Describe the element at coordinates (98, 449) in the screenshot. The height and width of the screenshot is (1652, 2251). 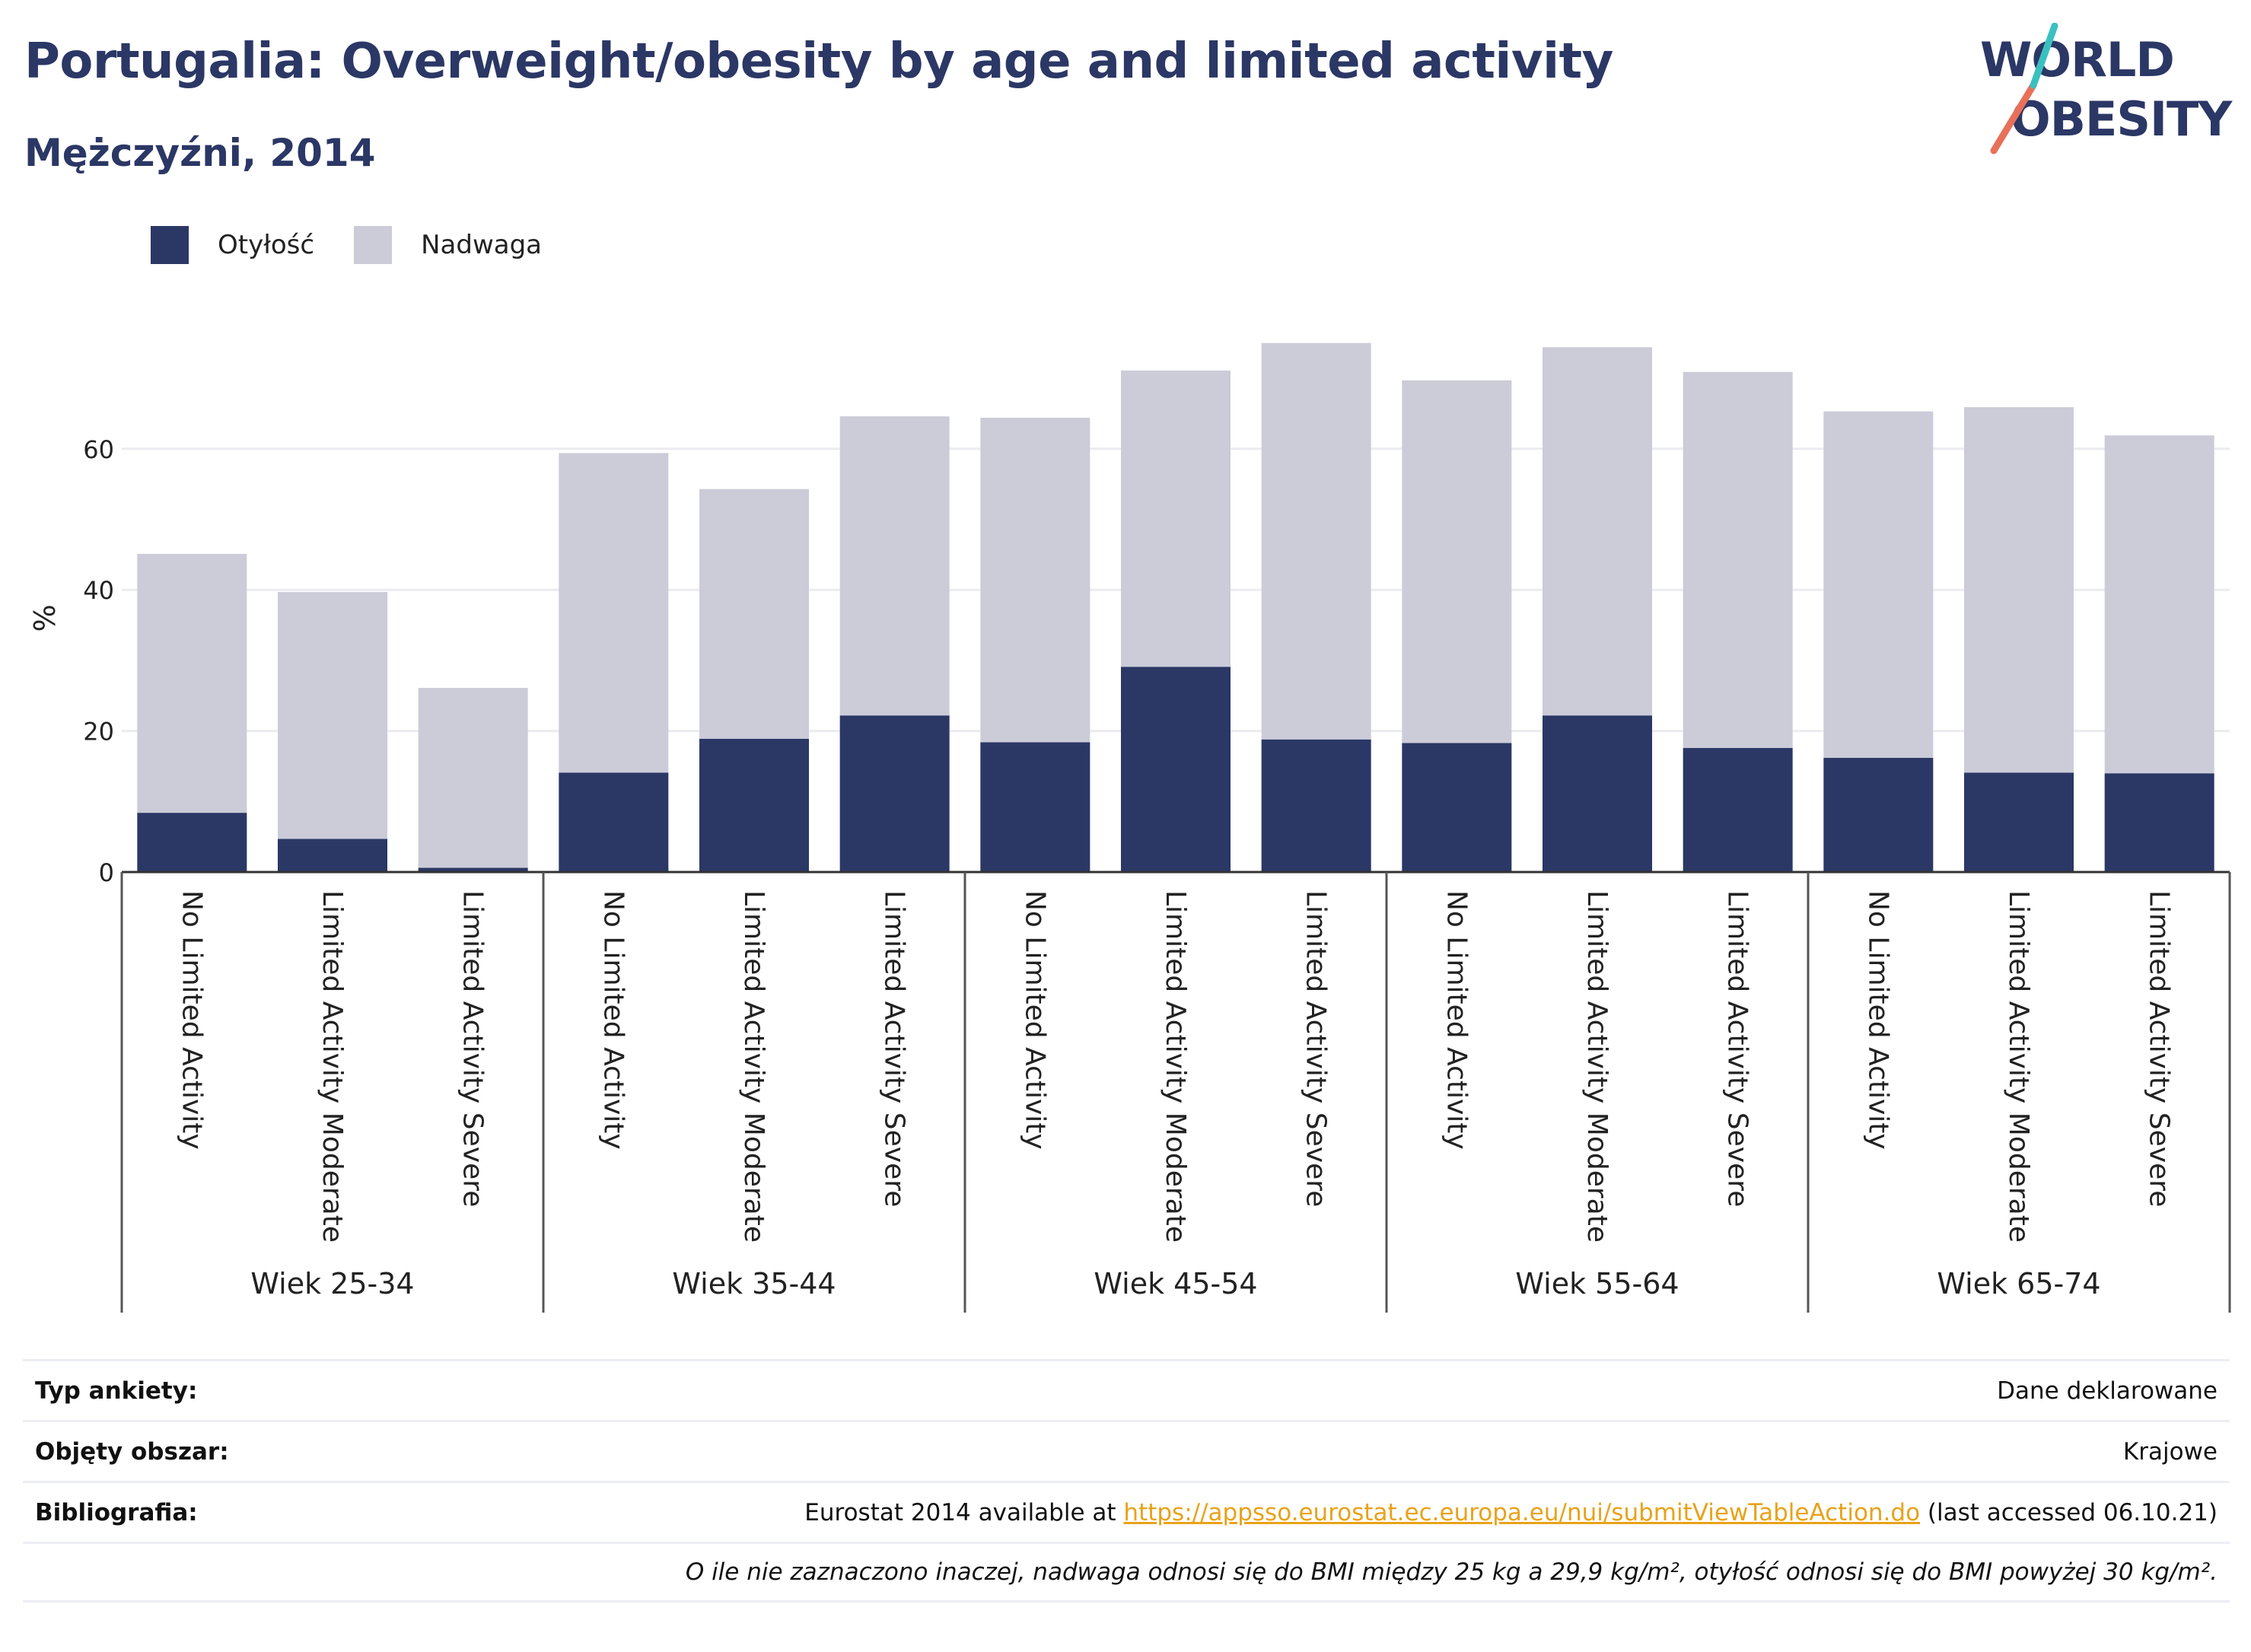
I see `y-tick-label: 60` at that location.